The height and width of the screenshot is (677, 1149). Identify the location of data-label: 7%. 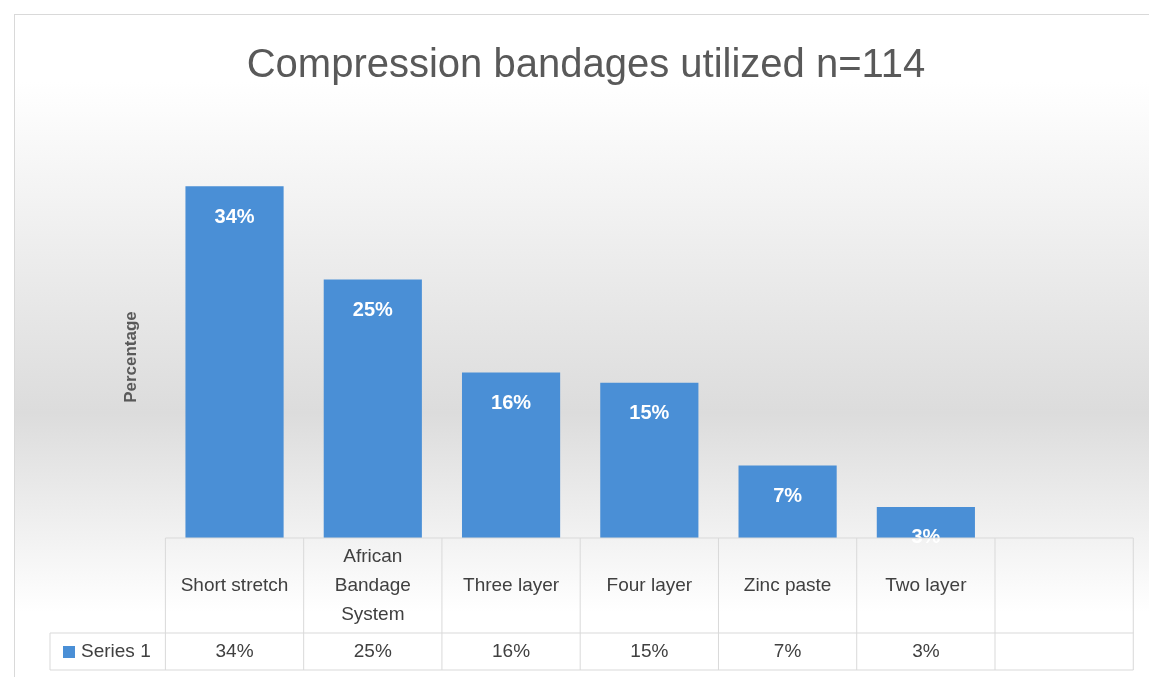
(787, 651).